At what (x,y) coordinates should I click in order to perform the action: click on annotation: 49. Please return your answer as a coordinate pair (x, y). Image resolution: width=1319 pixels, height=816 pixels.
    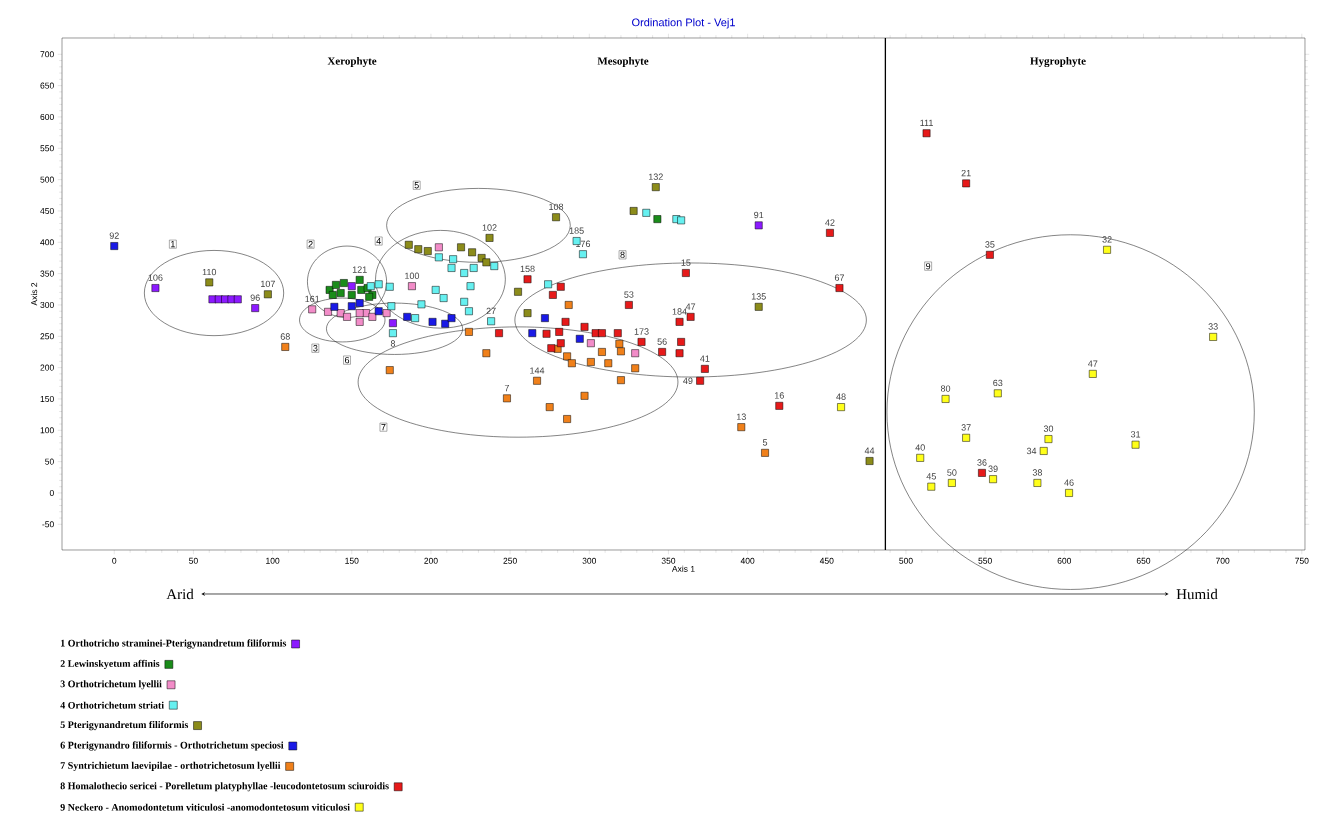
    Looking at the image, I should click on (688, 380).